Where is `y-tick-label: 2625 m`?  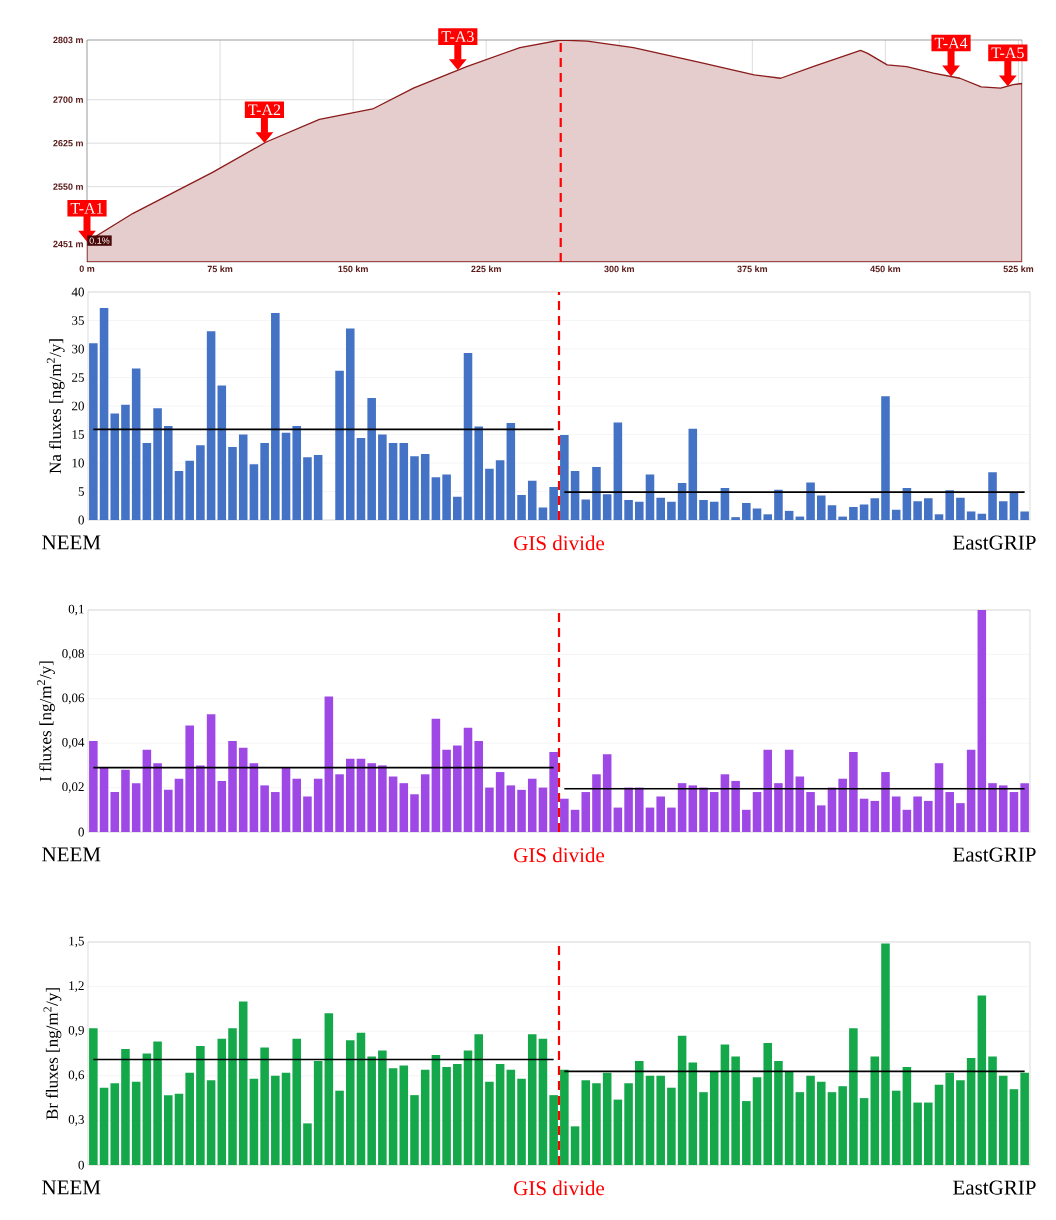 y-tick-label: 2625 m is located at coordinates (68, 143).